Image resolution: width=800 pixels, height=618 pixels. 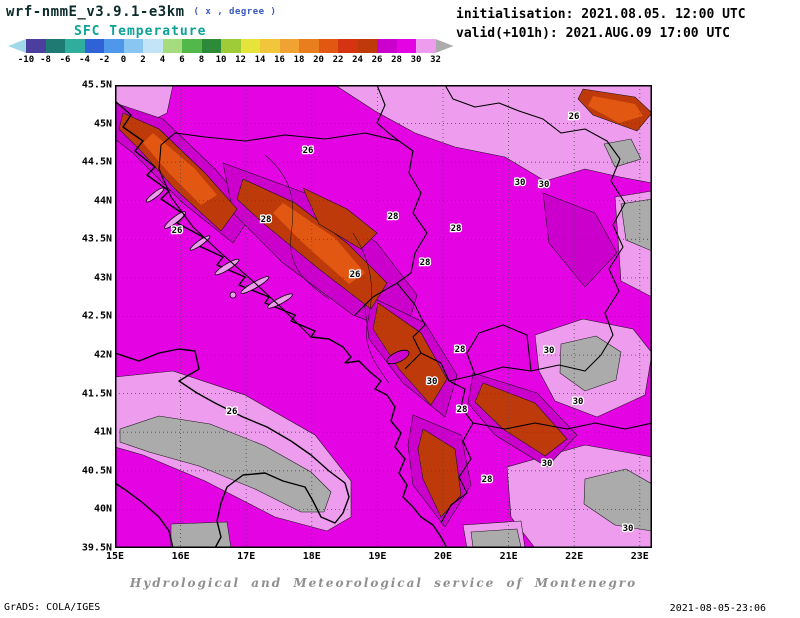 I want to click on colorbar-overflow-arrow, so click(x=444, y=46).